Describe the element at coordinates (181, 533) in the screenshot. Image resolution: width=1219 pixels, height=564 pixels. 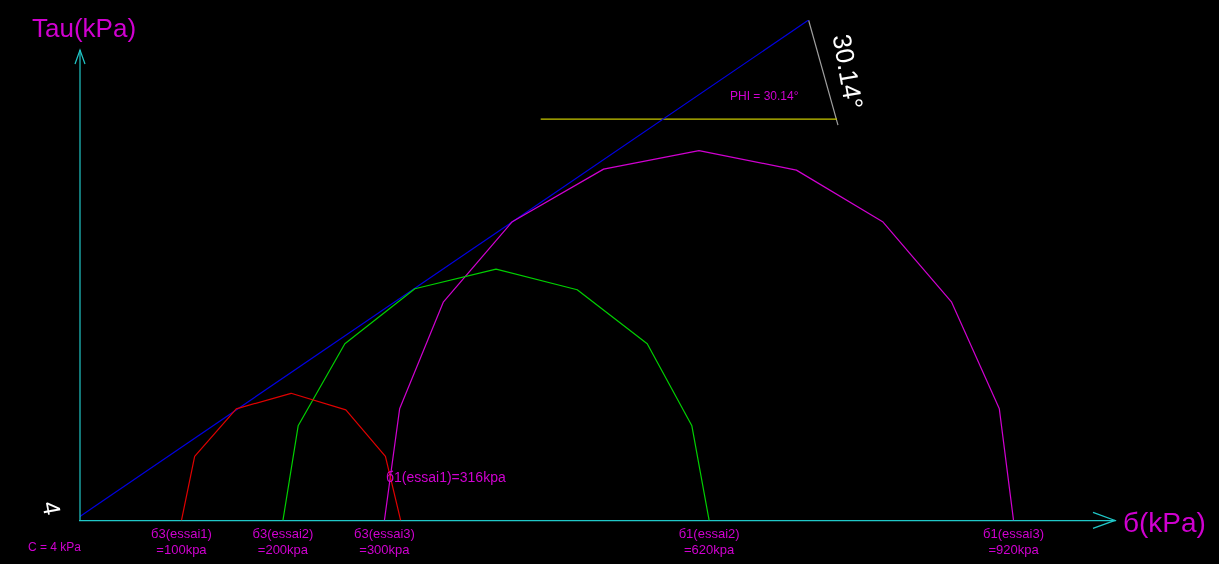
I see `annotation: б3(essai1)` at that location.